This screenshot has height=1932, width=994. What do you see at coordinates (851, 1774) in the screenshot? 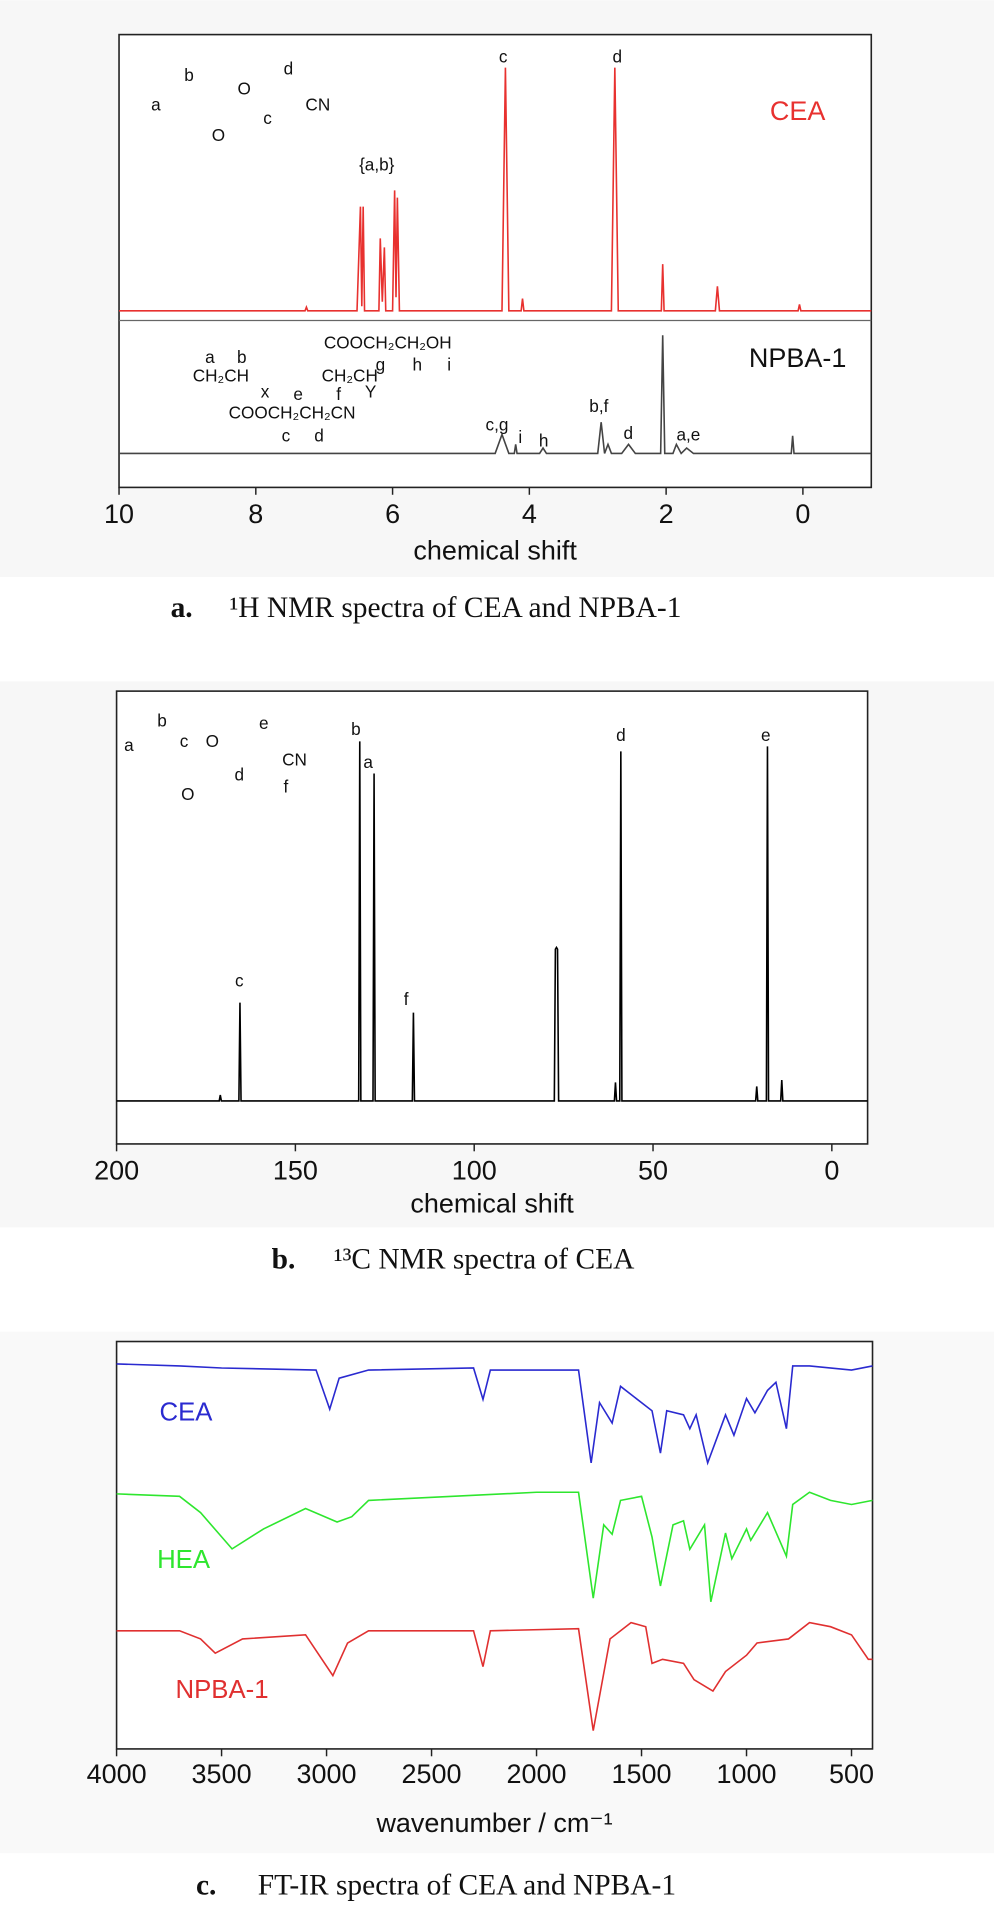
I see `x-tick-label: 500` at bounding box center [851, 1774].